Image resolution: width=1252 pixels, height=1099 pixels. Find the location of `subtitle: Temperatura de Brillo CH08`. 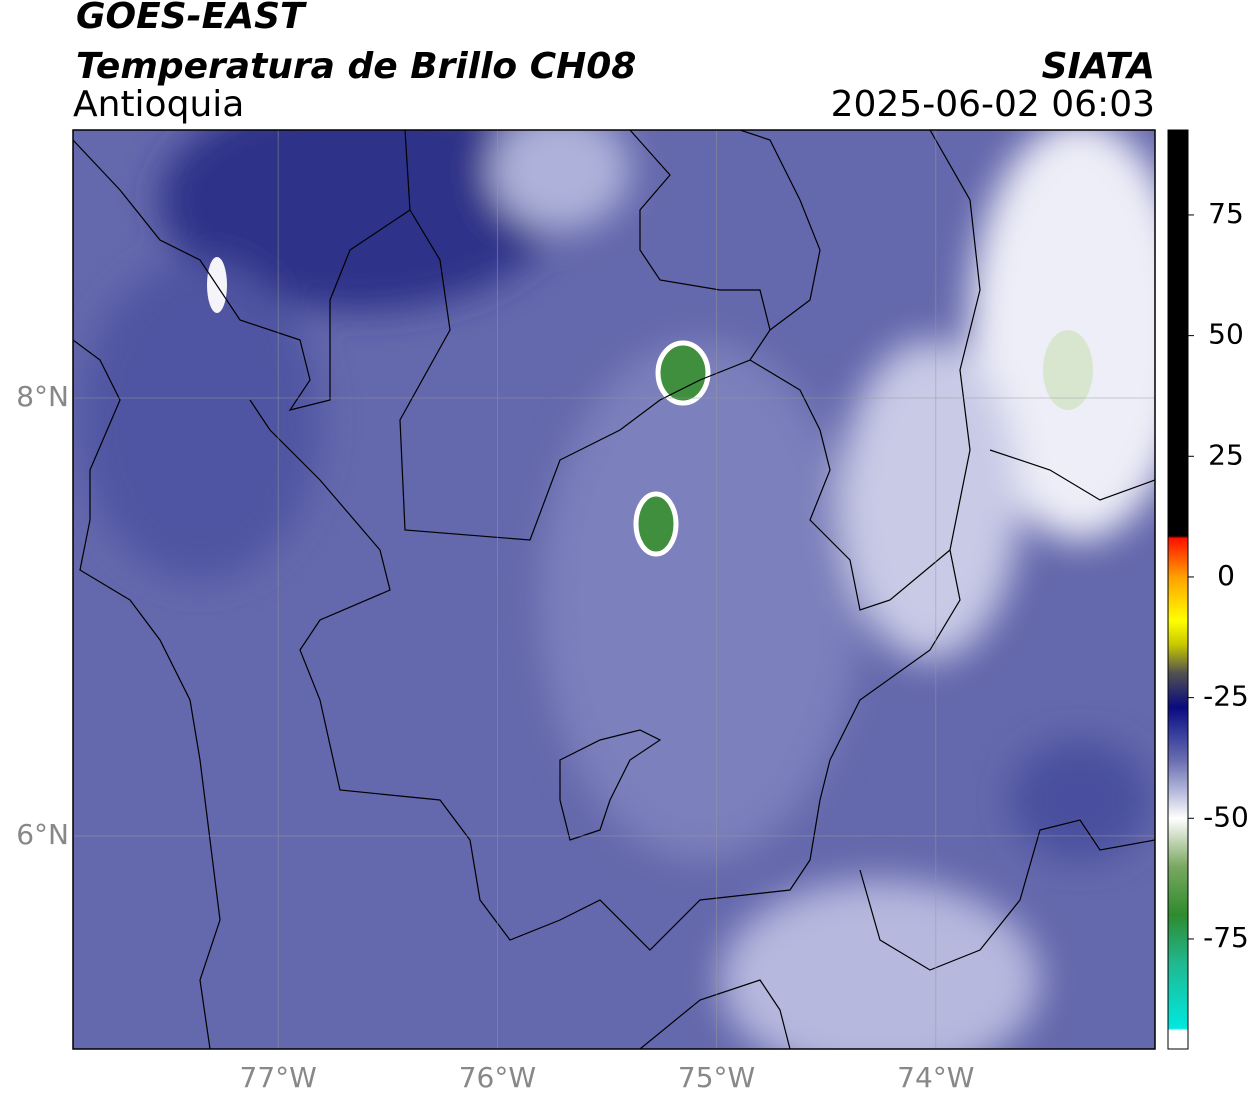

subtitle: Temperatura de Brillo CH08 is located at coordinates (356, 66).